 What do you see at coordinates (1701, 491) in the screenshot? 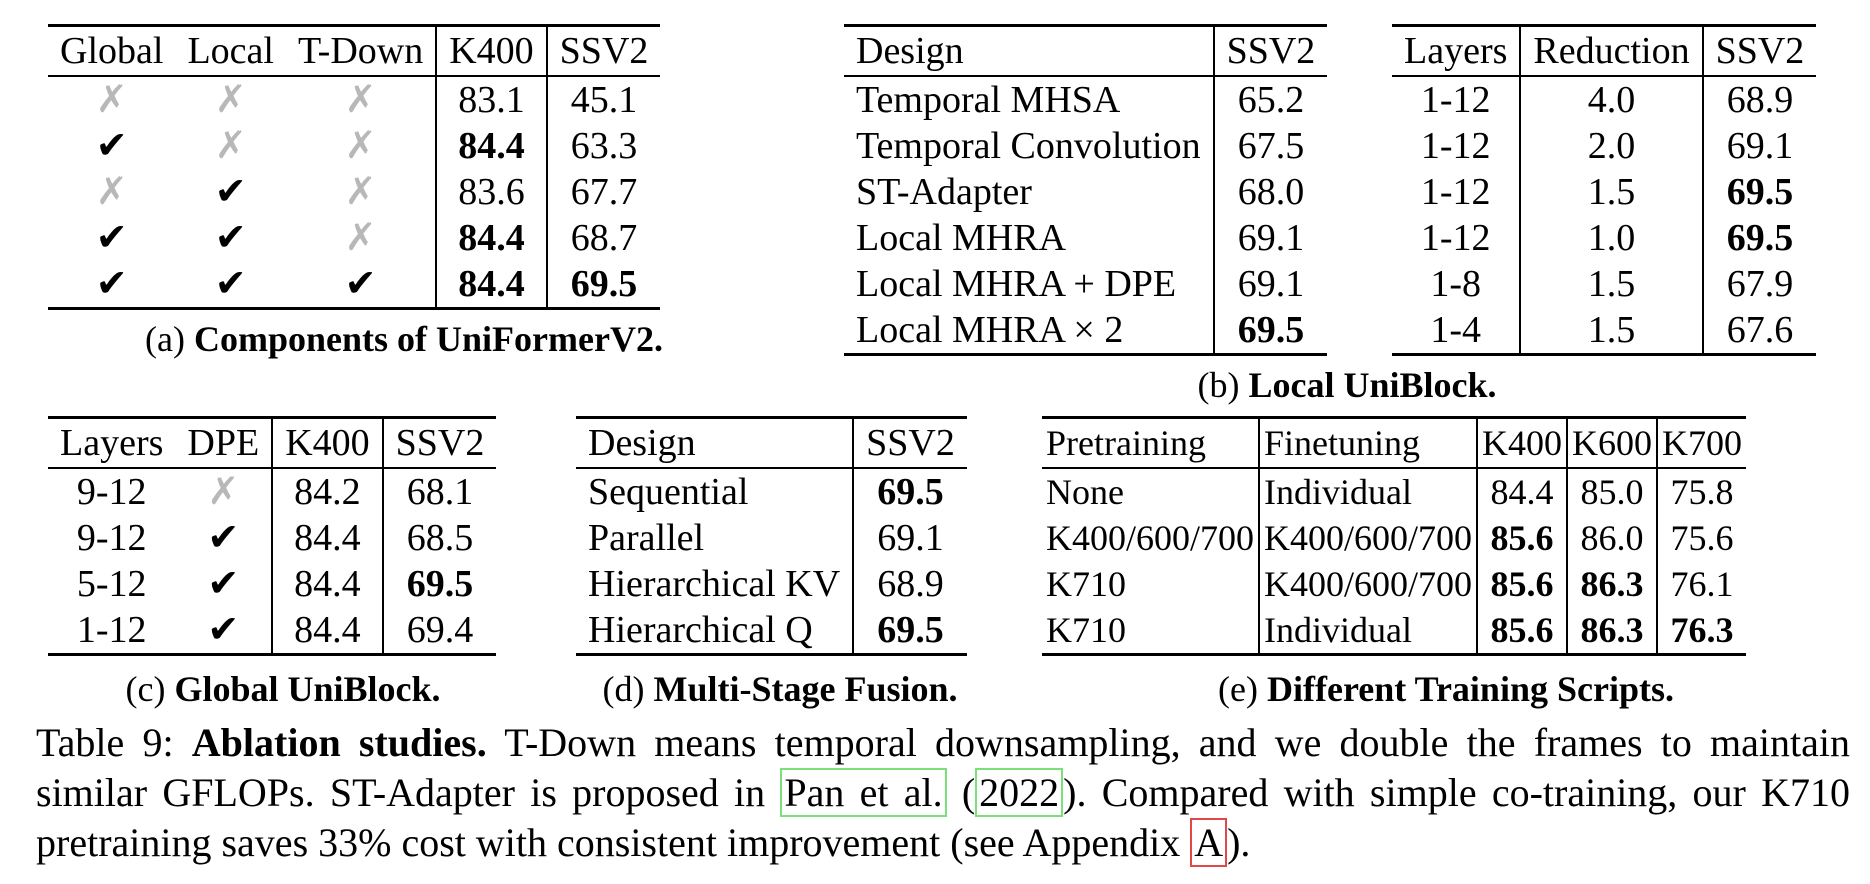
I see `k700-cell: 75.8` at bounding box center [1701, 491].